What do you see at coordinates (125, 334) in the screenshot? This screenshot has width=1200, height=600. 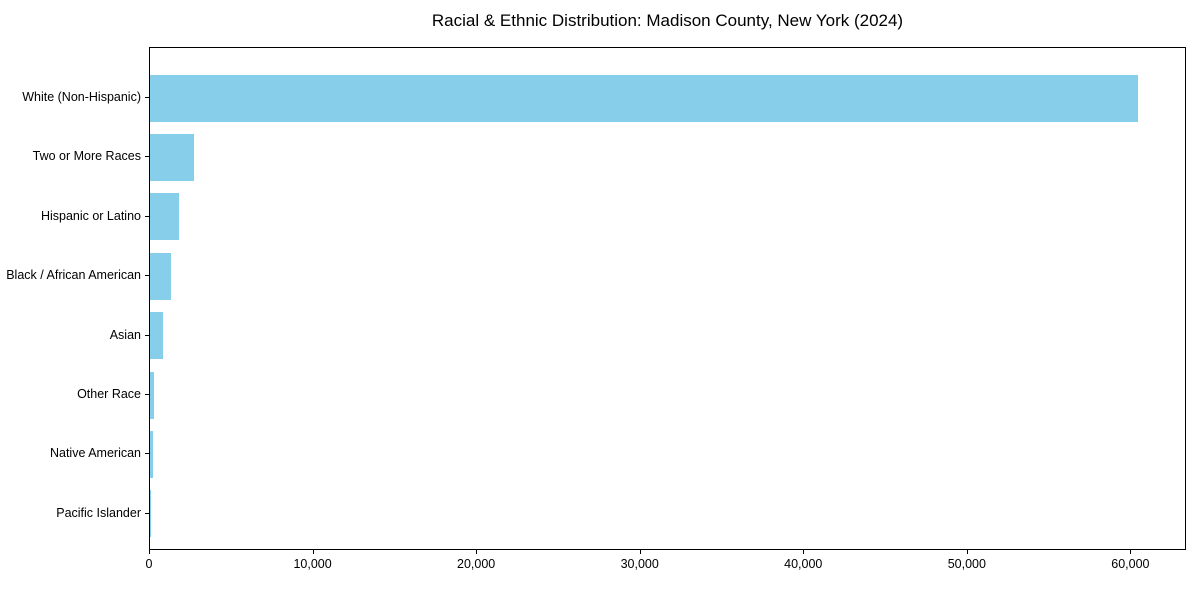 I see `y-tick-label-asian: Asian` at bounding box center [125, 334].